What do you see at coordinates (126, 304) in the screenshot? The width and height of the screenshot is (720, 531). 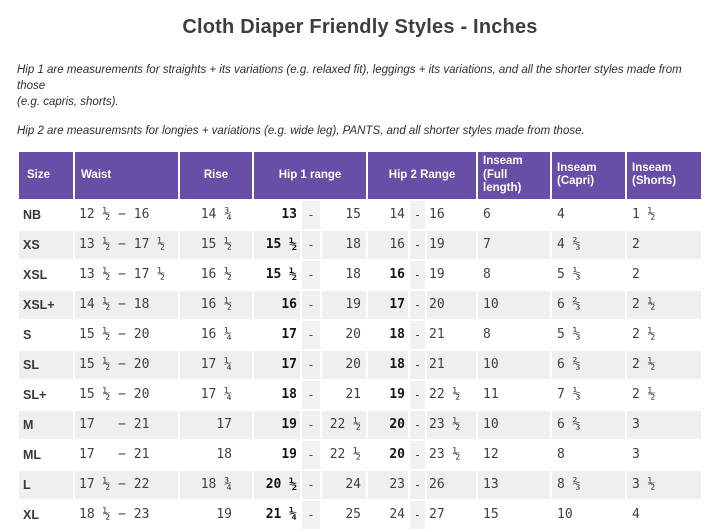 I see `cell-waist: 14 ½ − 18` at bounding box center [126, 304].